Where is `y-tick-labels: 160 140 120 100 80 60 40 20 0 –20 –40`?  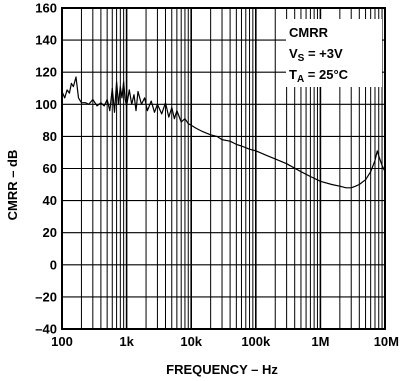
y-tick-labels: 160 140 120 100 80 60 40 20 0 –20 –40 is located at coordinates (46, 169).